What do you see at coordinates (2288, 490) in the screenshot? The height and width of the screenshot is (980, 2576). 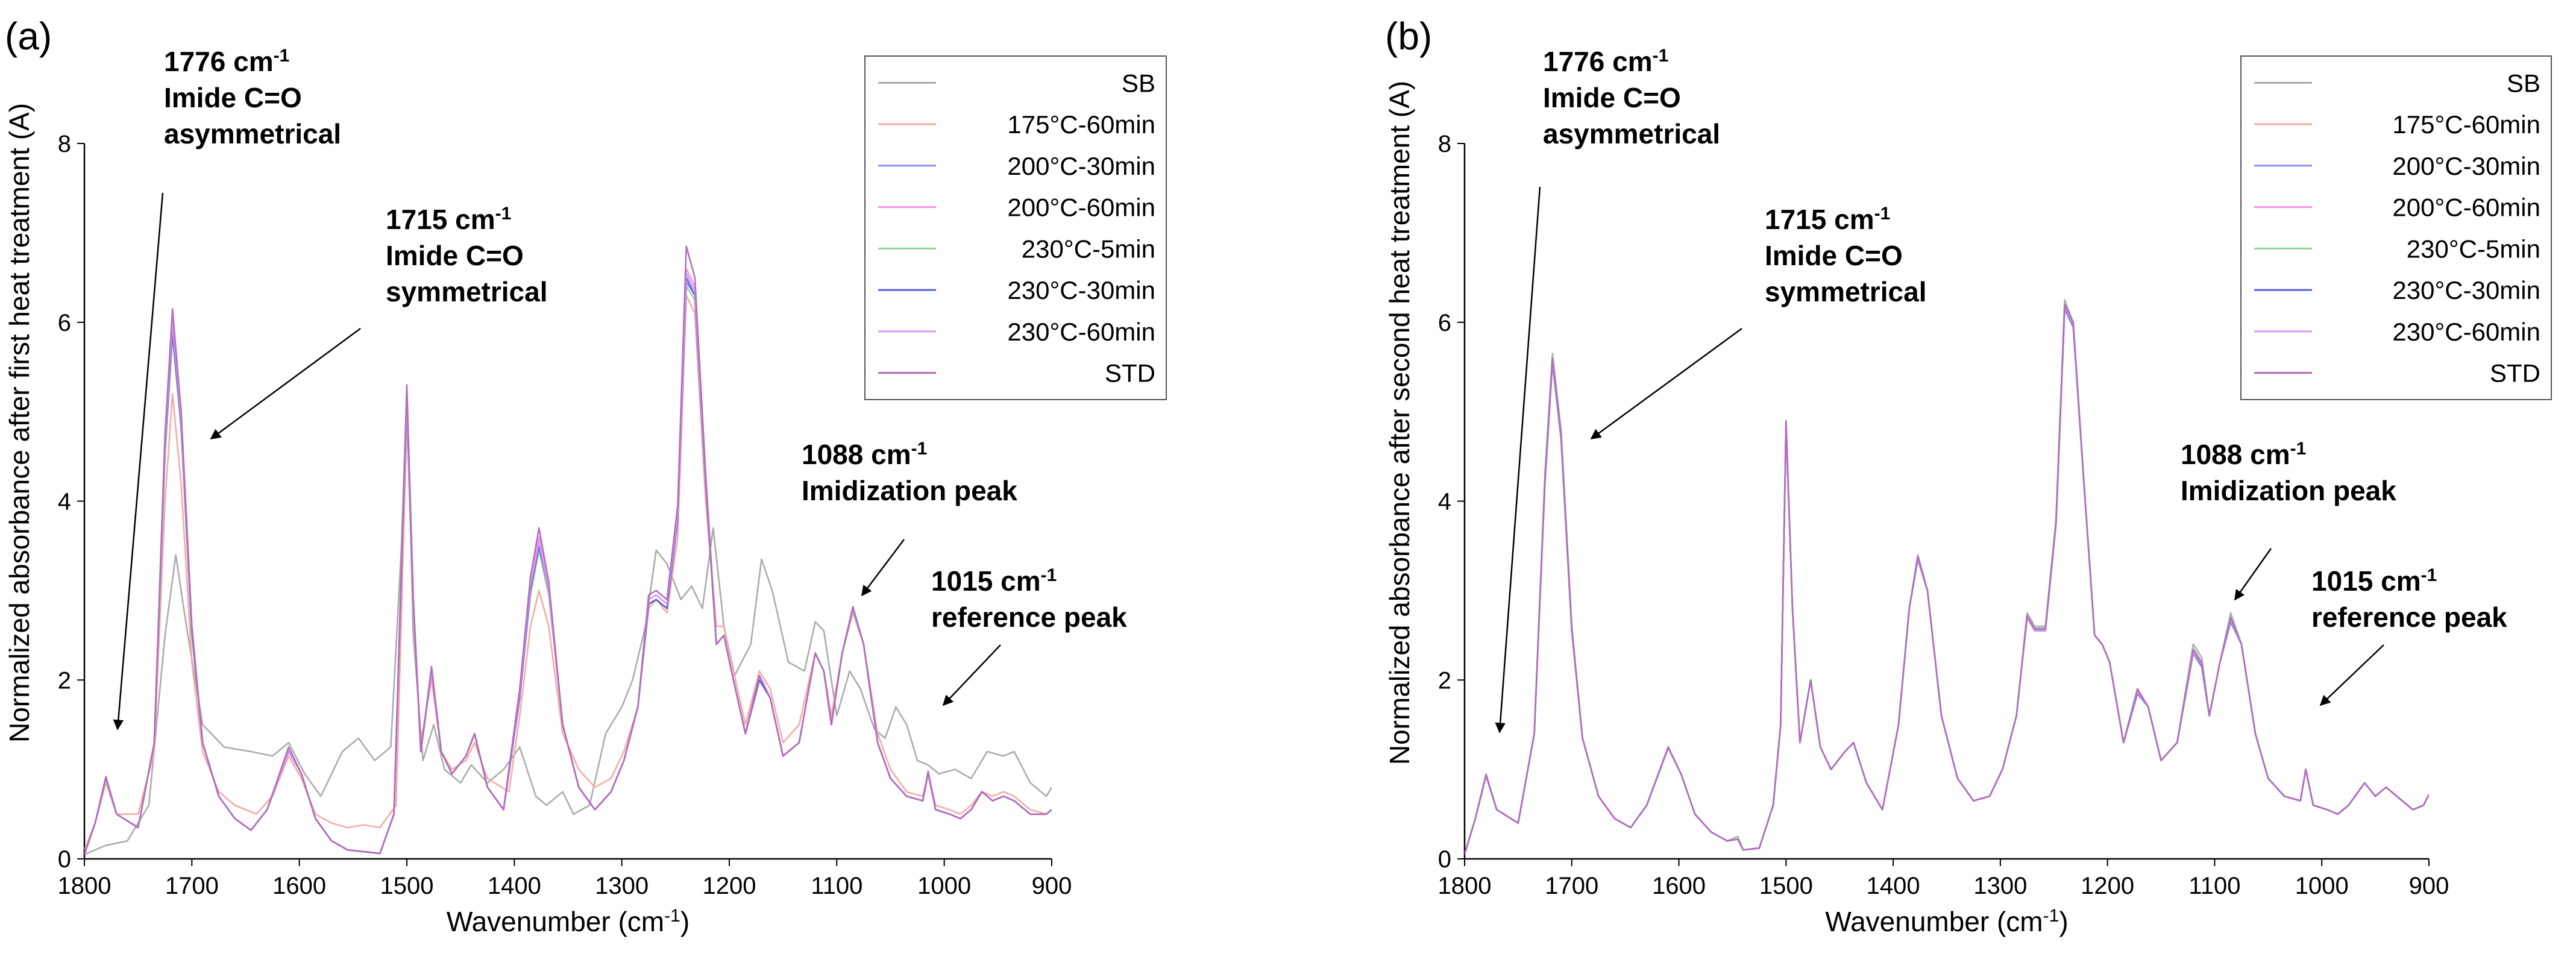 I see `annotation-text-line: Imidization peak` at bounding box center [2288, 490].